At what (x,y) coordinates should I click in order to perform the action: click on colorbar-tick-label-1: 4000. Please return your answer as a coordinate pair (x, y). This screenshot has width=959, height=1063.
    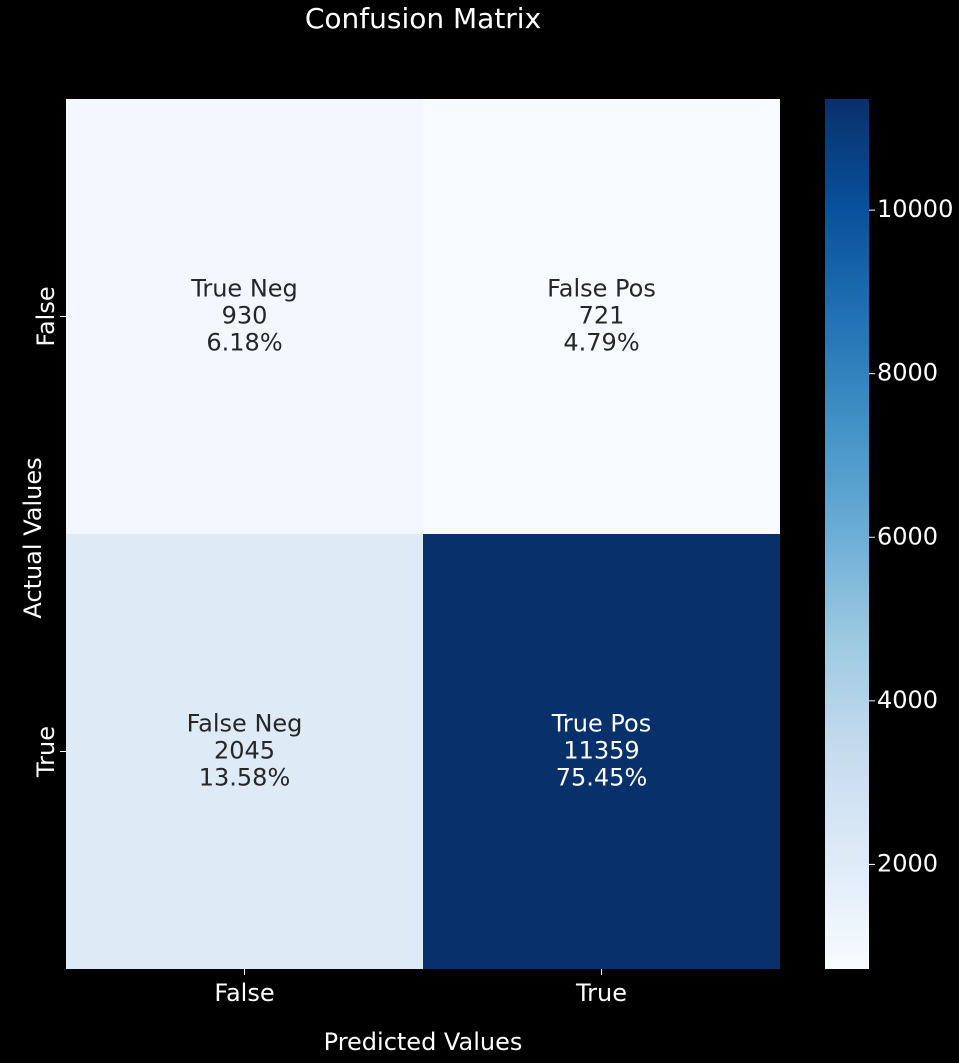
    Looking at the image, I should click on (907, 700).